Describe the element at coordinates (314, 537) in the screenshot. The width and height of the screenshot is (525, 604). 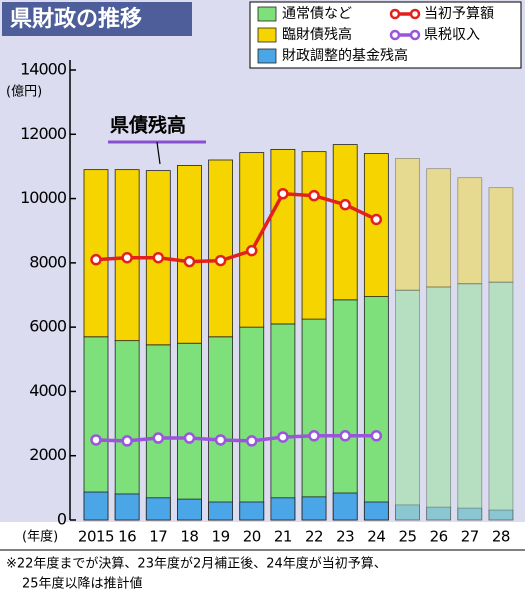
I see `x-tick-label: 22` at that location.